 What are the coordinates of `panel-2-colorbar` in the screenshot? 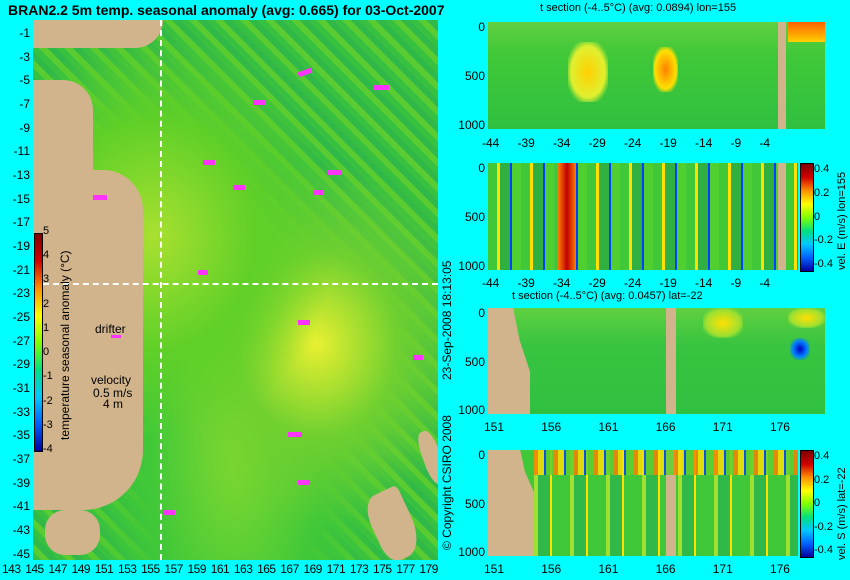 It's located at (807, 217).